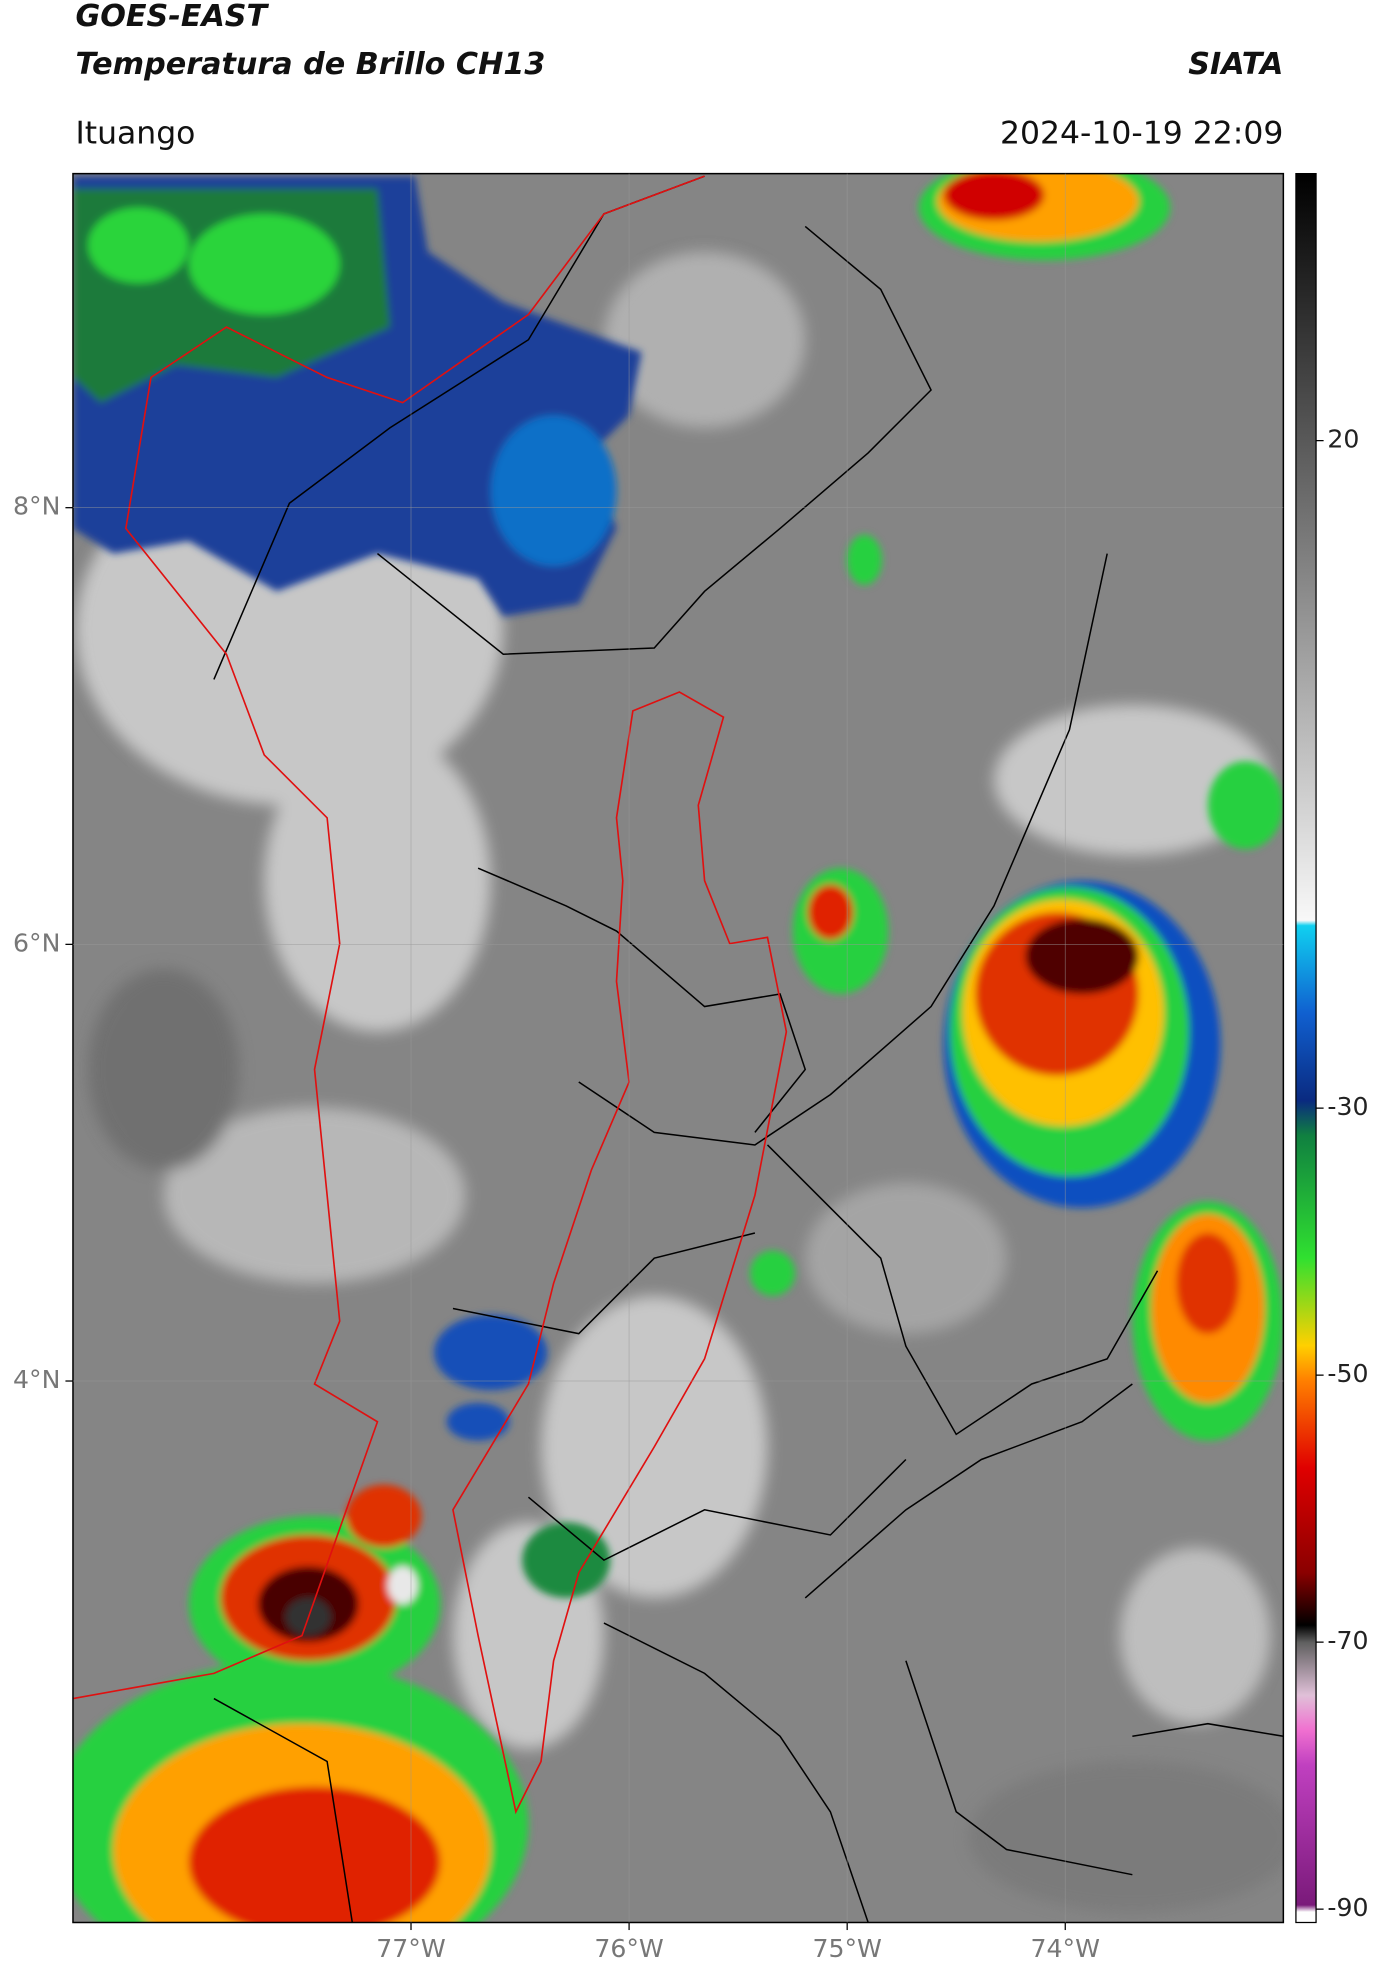 Image resolution: width=1384 pixels, height=1981 pixels. What do you see at coordinates (1347, 1373) in the screenshot?
I see `colorbar-tick-label: -50` at bounding box center [1347, 1373].